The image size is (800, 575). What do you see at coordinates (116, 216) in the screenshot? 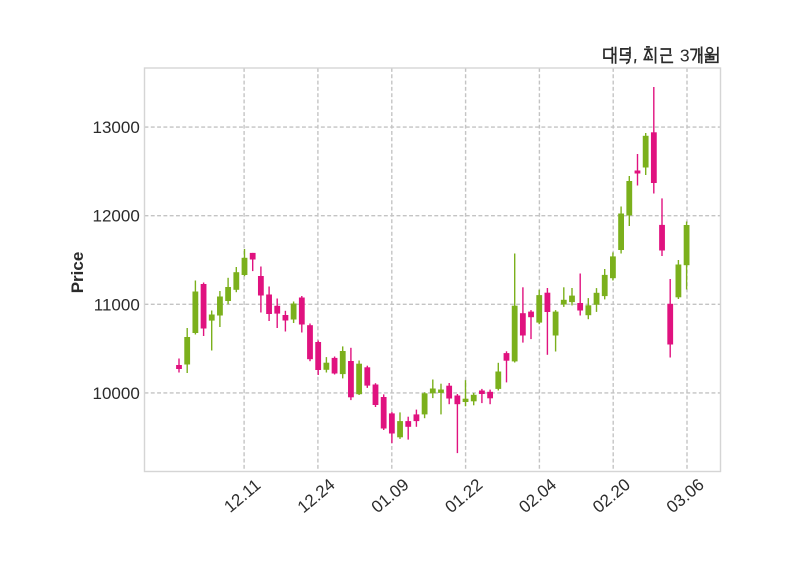
I see `svg-text: 12000` at bounding box center [116, 216].